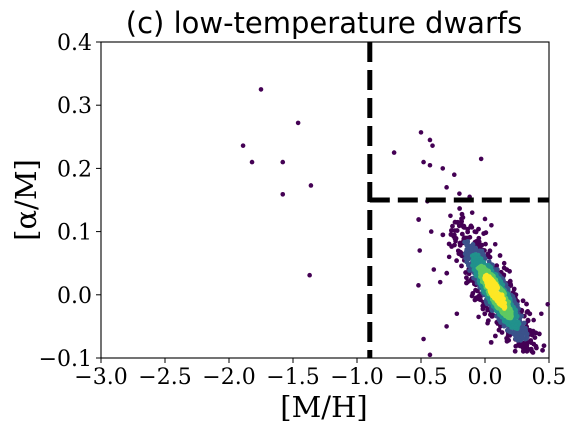 The height and width of the screenshot is (432, 576). What do you see at coordinates (228, 377) in the screenshot?
I see `x-tick-label: −2.0` at bounding box center [228, 377].